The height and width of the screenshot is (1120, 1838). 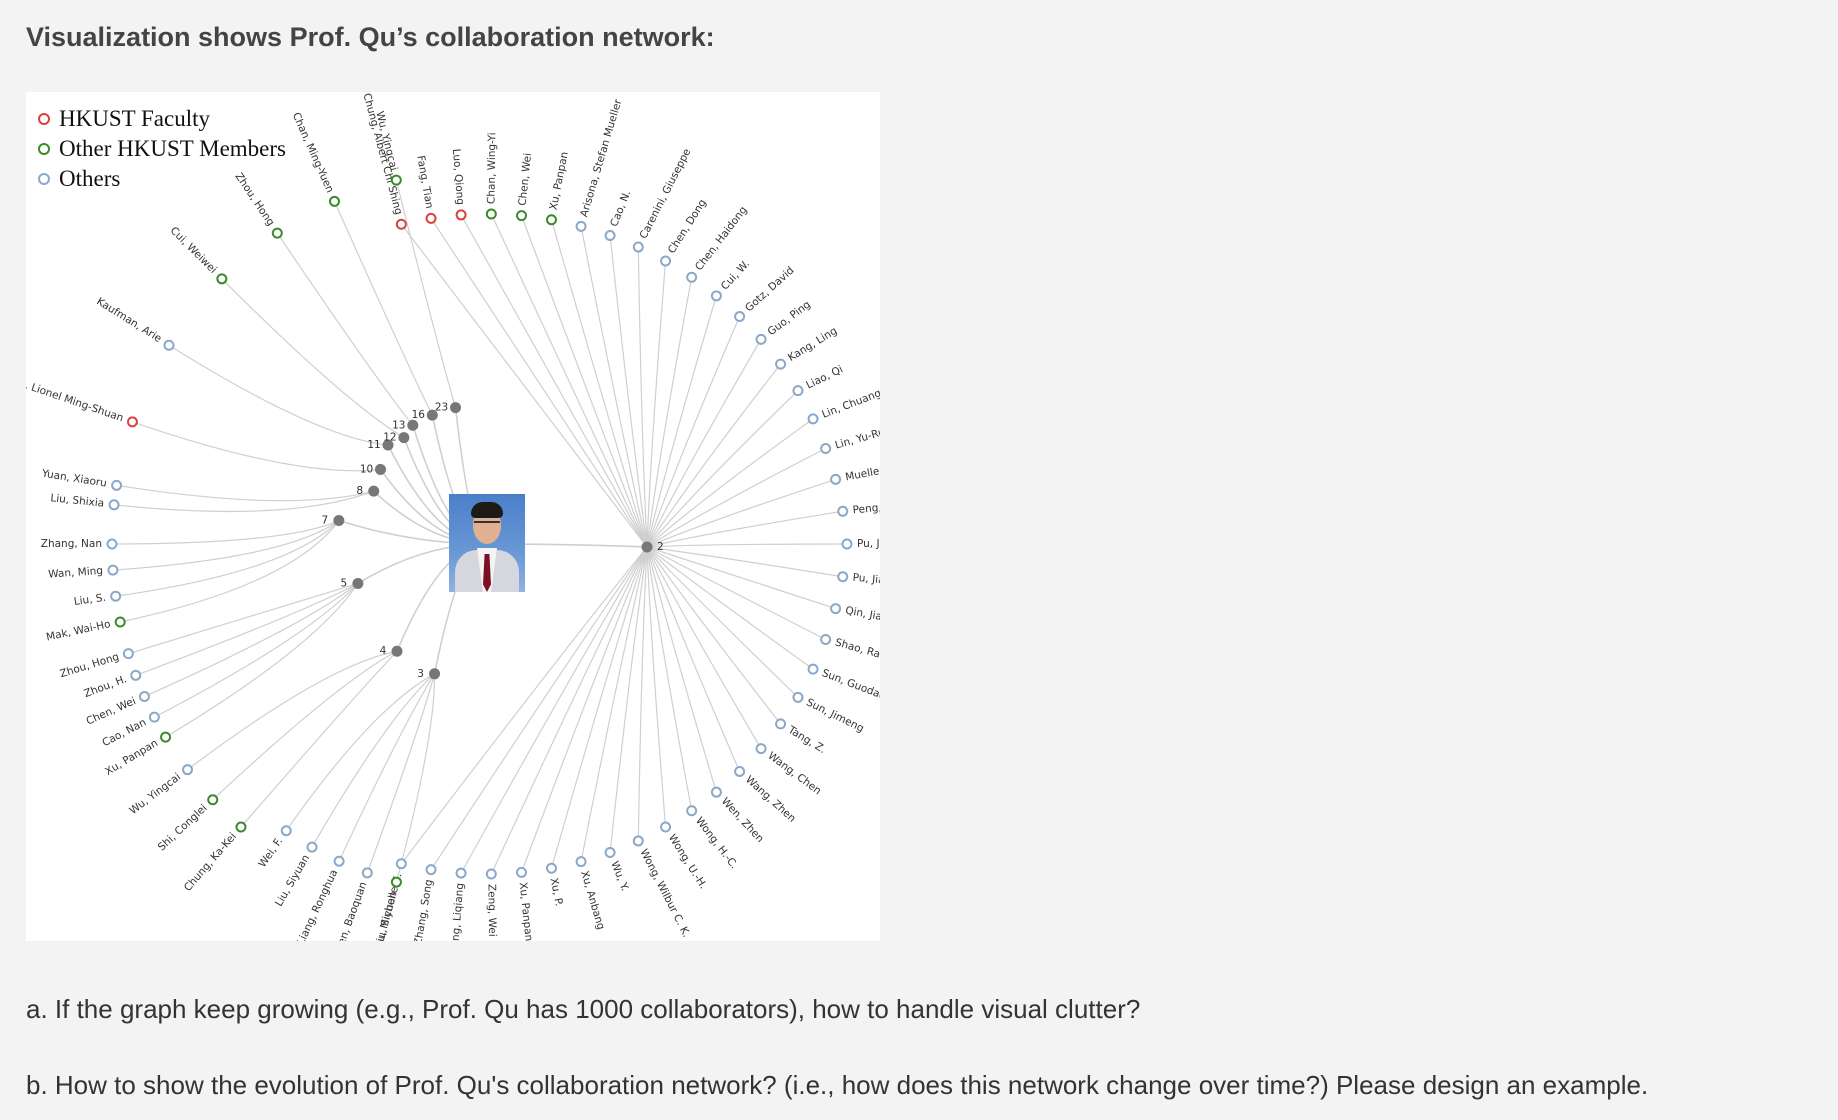 I want to click on collaborator-label: Wang, Chen, so click(x=794, y=773).